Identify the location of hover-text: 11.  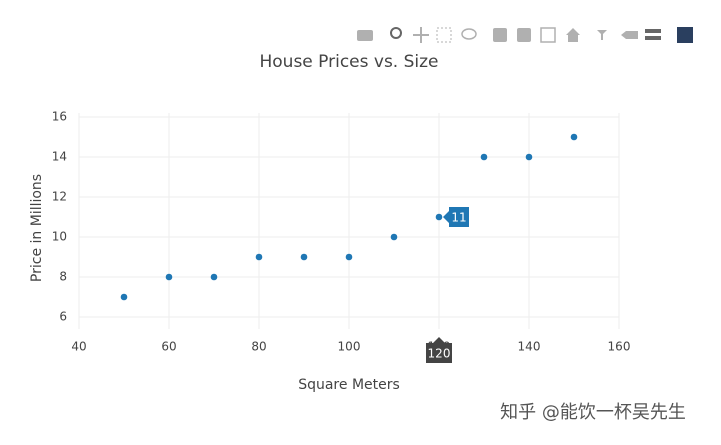
(458, 218).